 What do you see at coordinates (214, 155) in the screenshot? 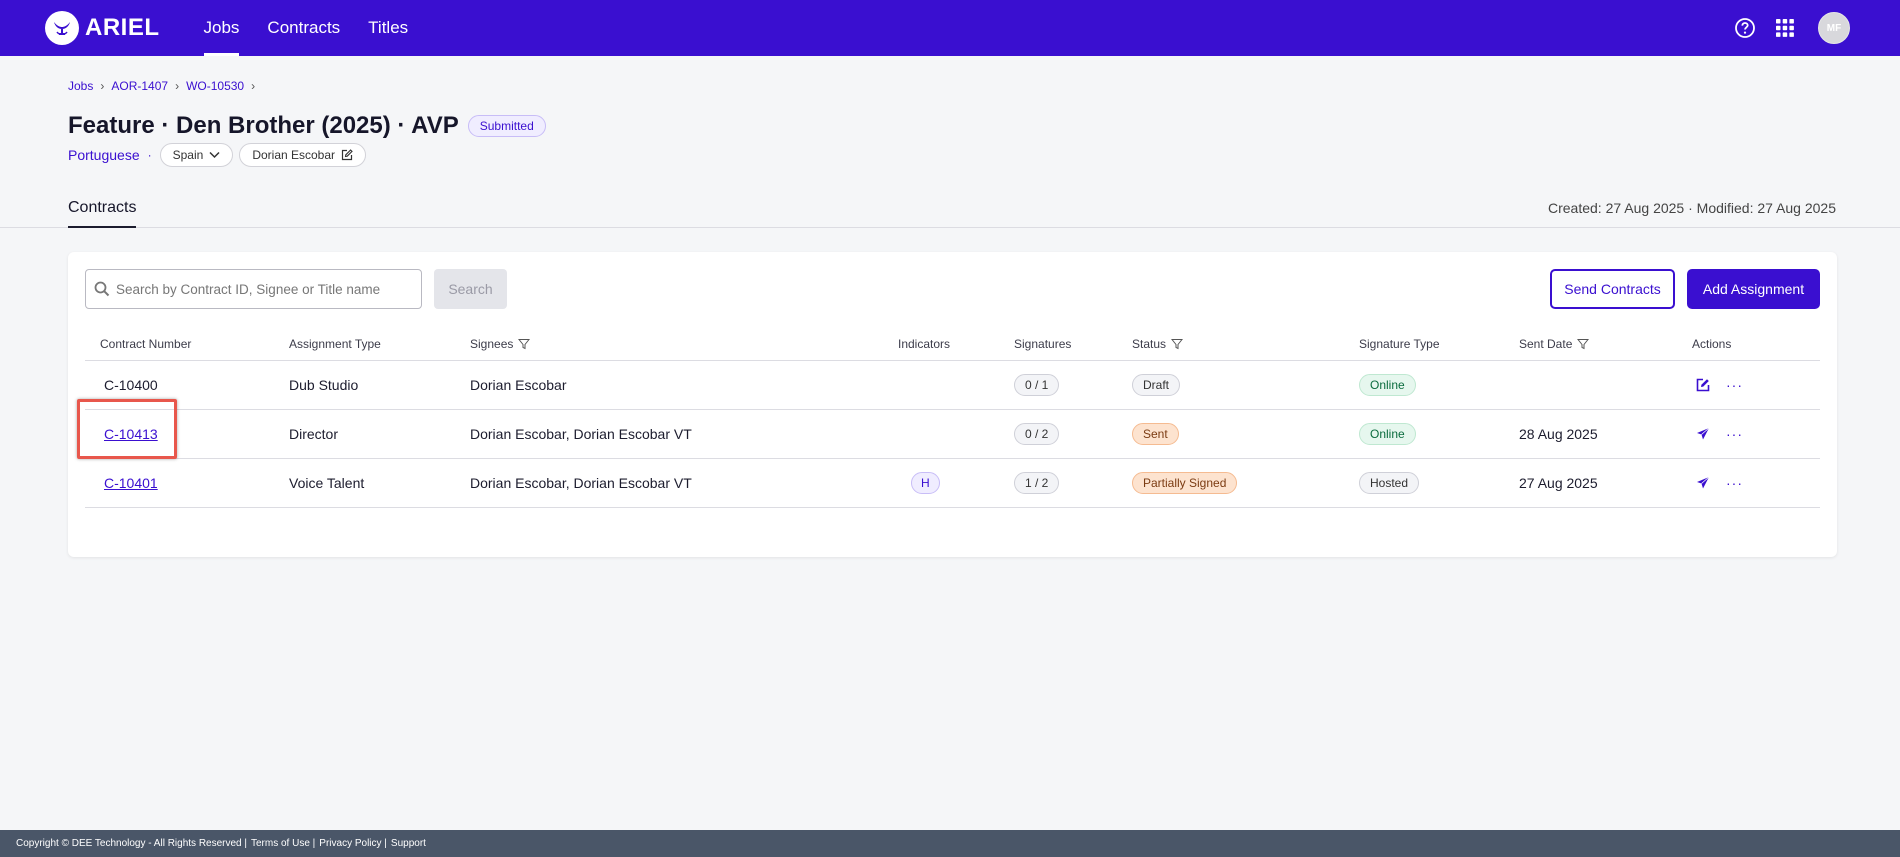
I see `chevron-down-icon` at bounding box center [214, 155].